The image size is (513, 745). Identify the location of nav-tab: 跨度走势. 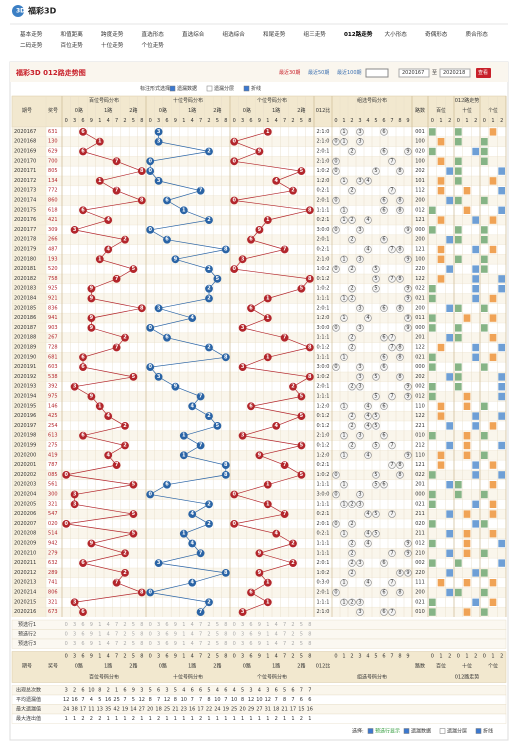
(112, 34).